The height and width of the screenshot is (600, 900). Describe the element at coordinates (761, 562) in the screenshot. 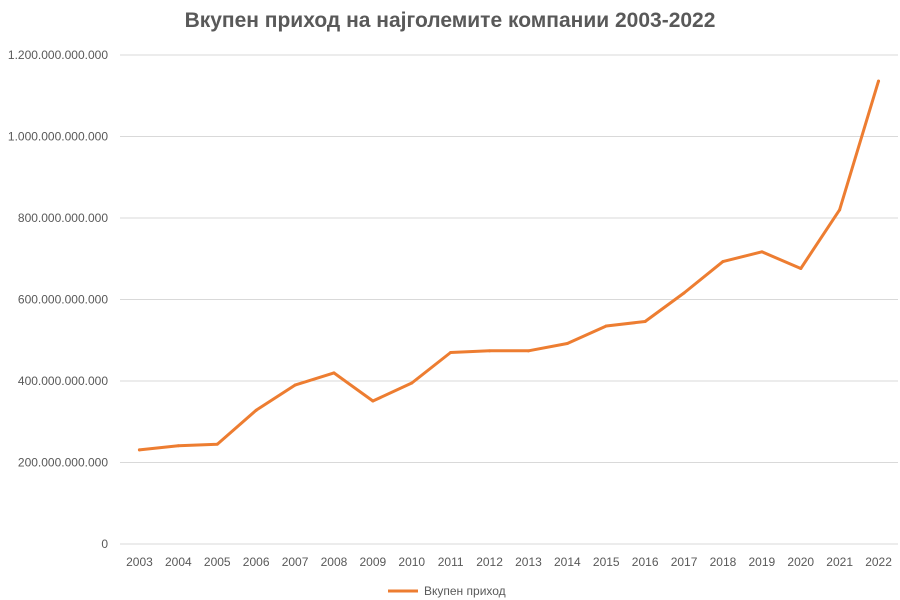

I see `x-tick-label: 2019` at that location.